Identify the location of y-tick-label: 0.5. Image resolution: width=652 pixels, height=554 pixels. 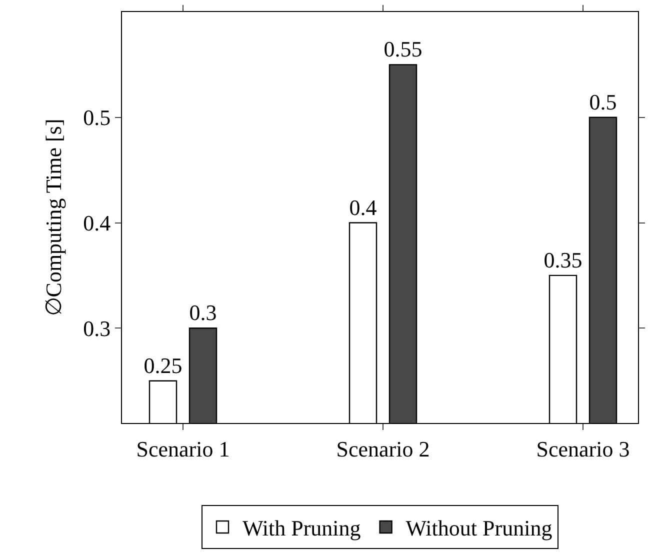
(97, 117).